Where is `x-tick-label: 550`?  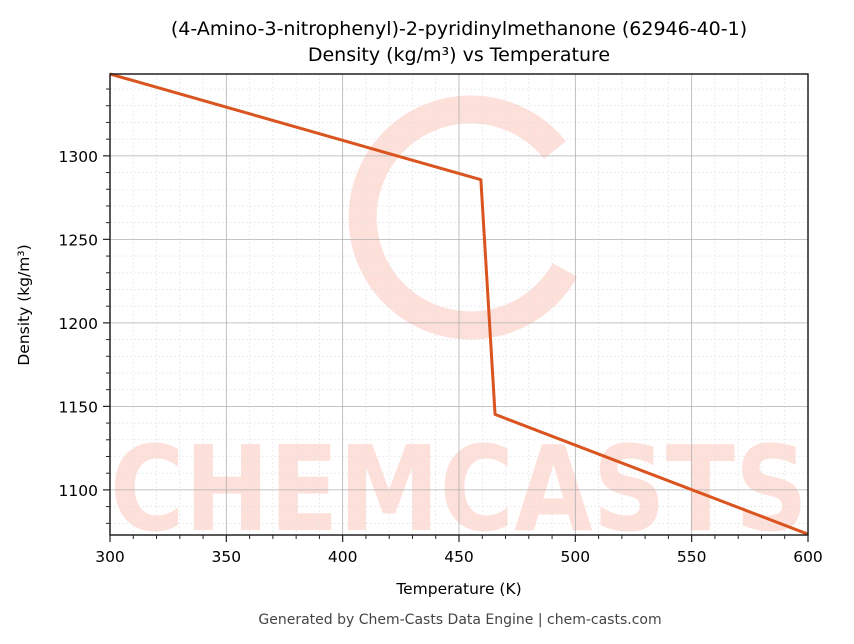 x-tick-label: 550 is located at coordinates (692, 557).